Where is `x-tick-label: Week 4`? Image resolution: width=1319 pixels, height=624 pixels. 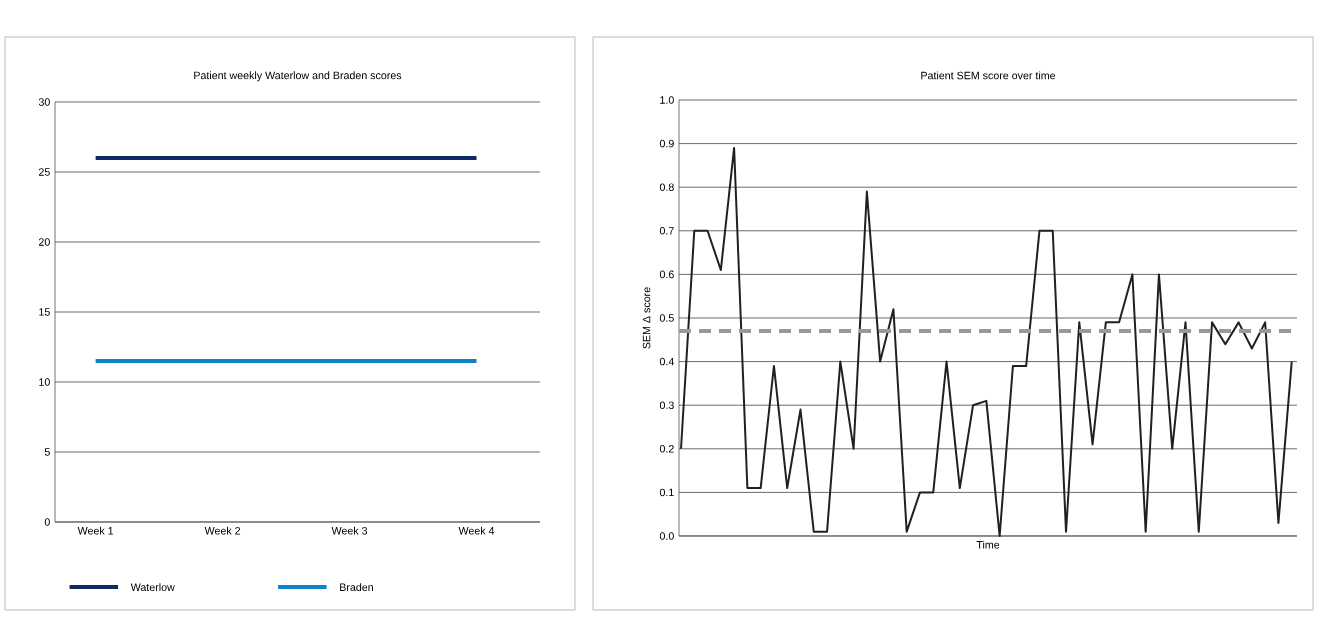
x-tick-label: Week 4 is located at coordinates (476, 530).